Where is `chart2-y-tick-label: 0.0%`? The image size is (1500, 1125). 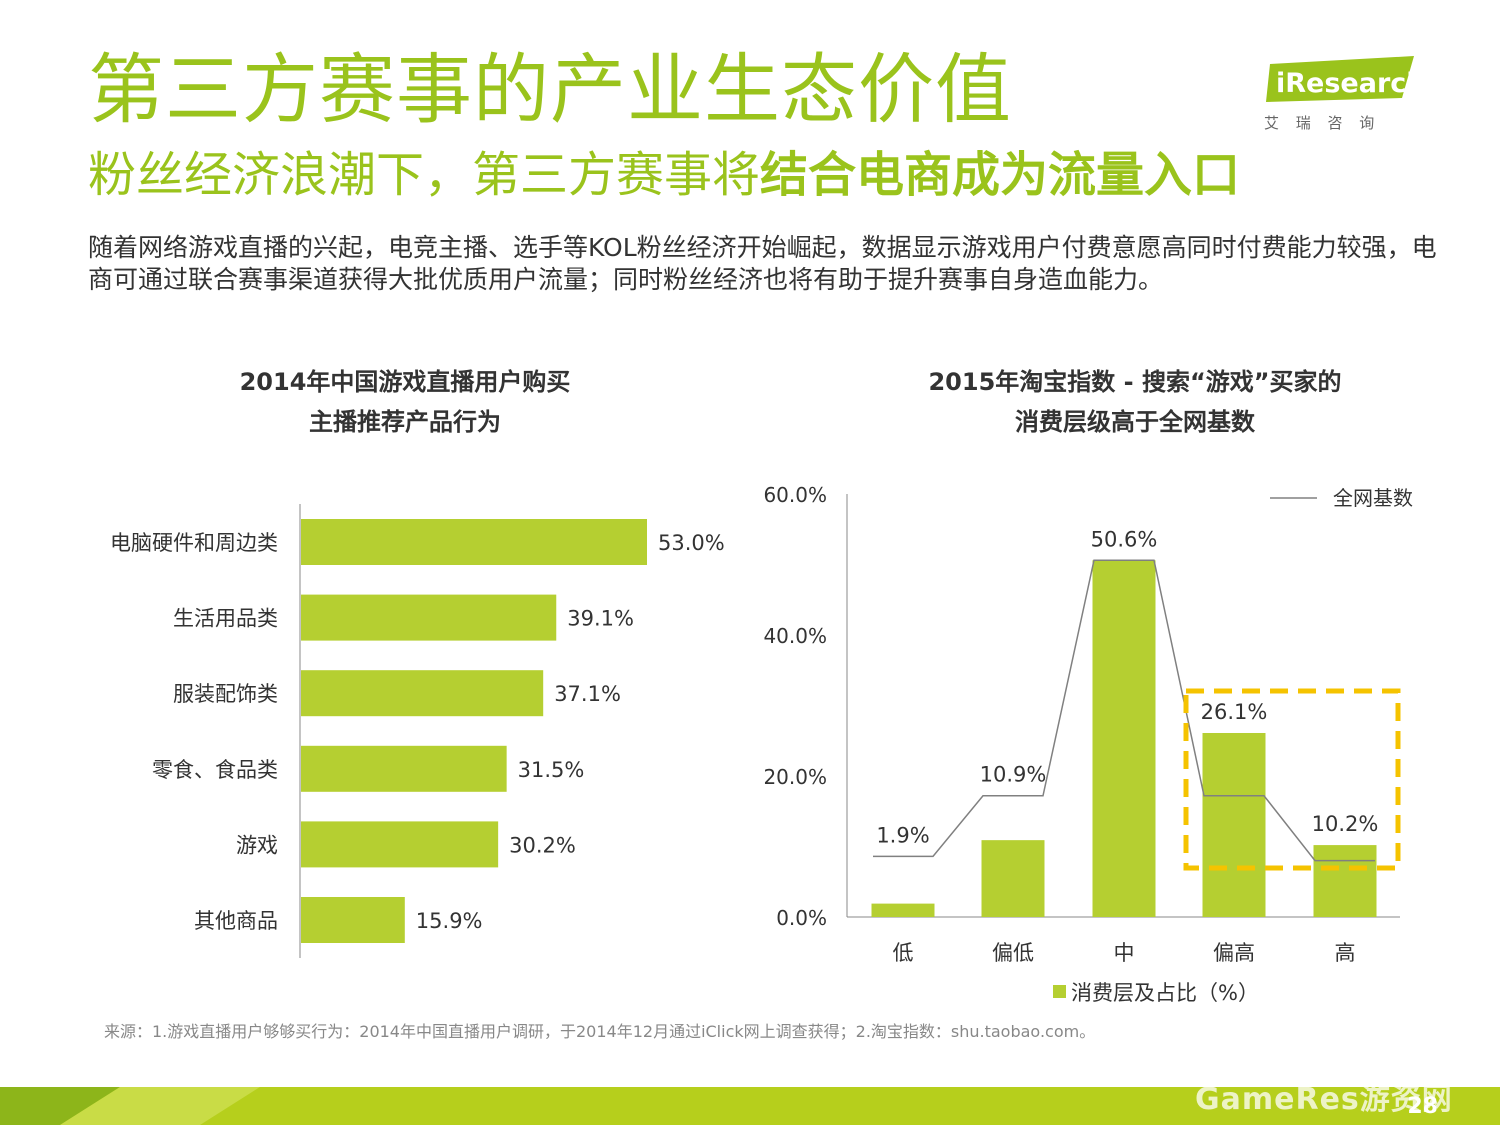
chart2-y-tick-label: 0.0% is located at coordinates (801, 918).